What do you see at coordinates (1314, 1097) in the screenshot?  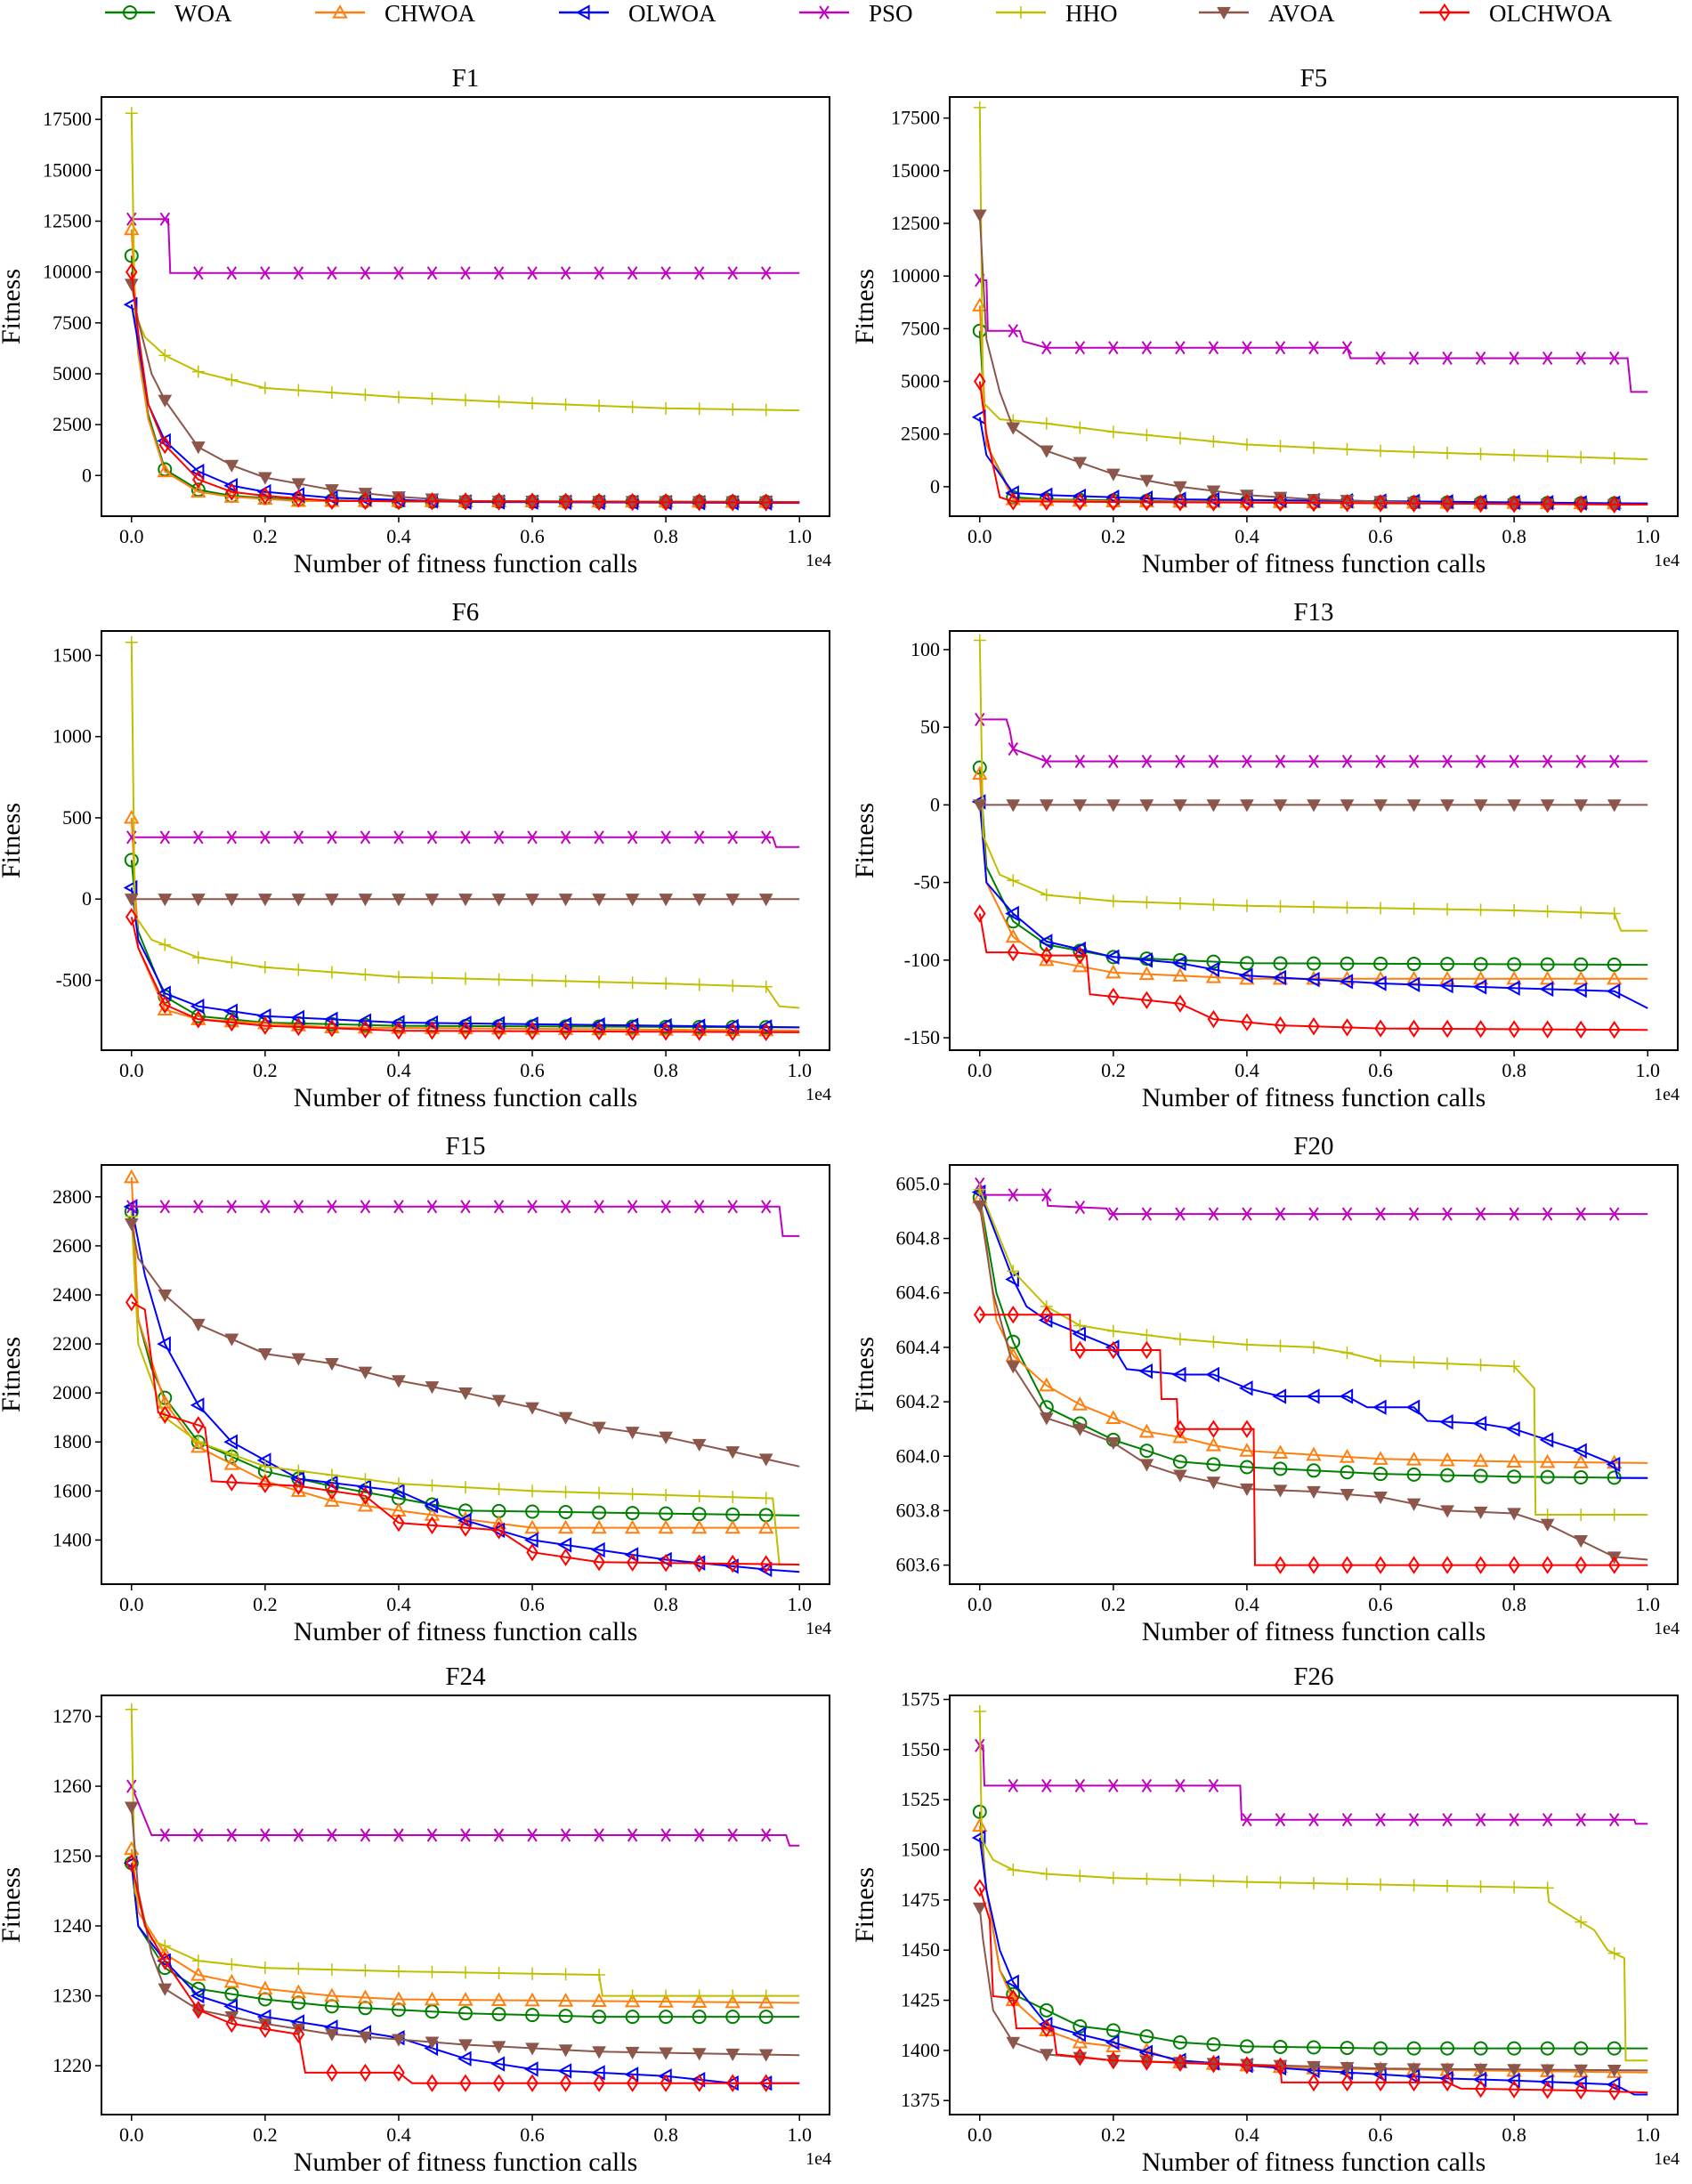 I see `x-axis-label: Number of fitness function calls` at bounding box center [1314, 1097].